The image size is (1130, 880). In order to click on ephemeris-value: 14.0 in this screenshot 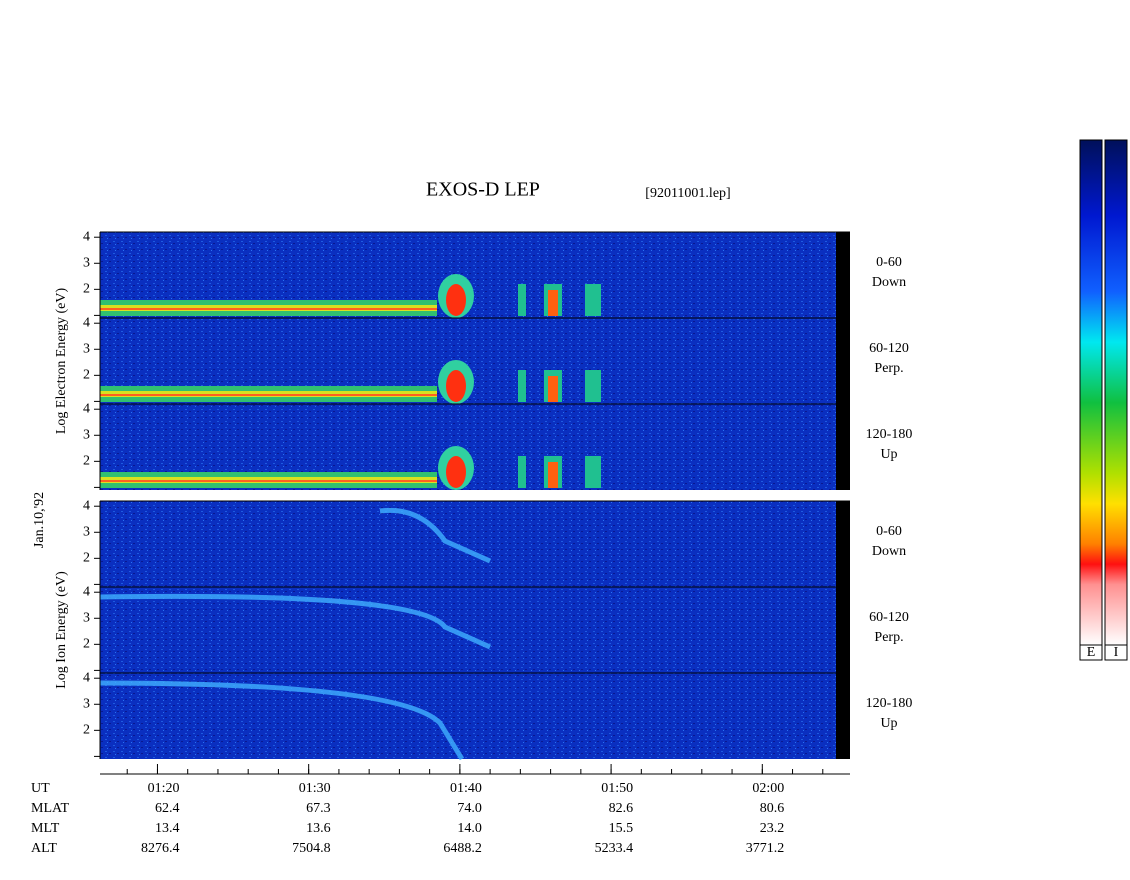, I will do `click(469, 828)`.